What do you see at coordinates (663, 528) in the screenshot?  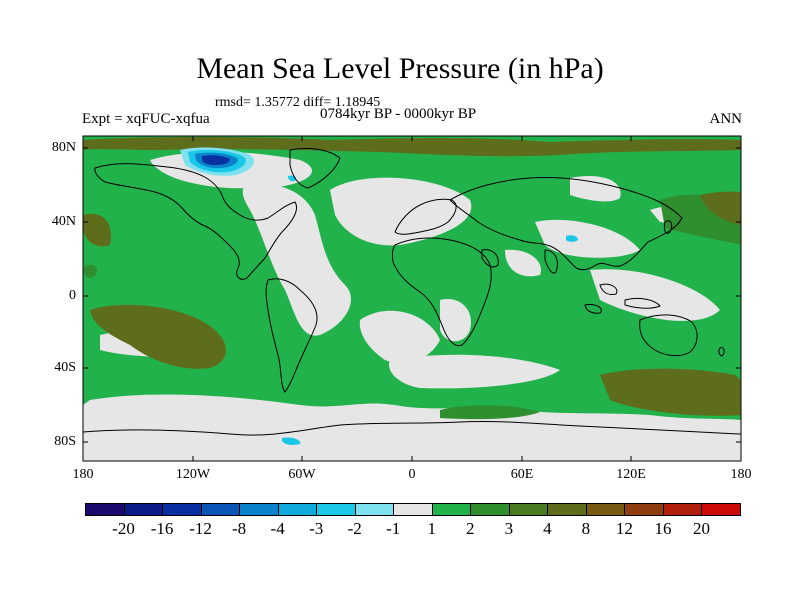 I see `colorbar-label: 16` at bounding box center [663, 528].